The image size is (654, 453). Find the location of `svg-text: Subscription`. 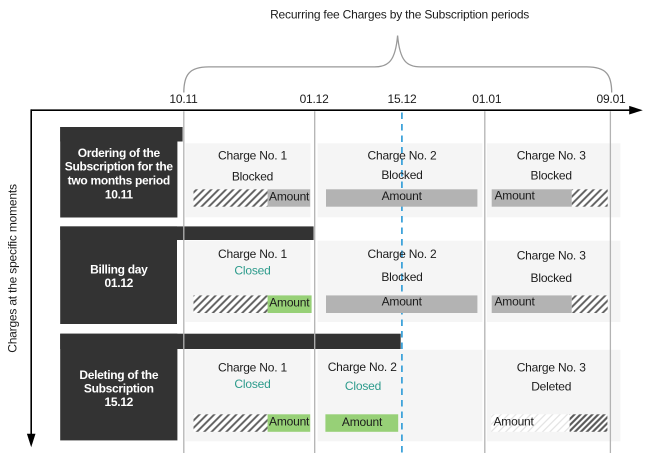

svg-text: Subscription is located at coordinates (119, 389).